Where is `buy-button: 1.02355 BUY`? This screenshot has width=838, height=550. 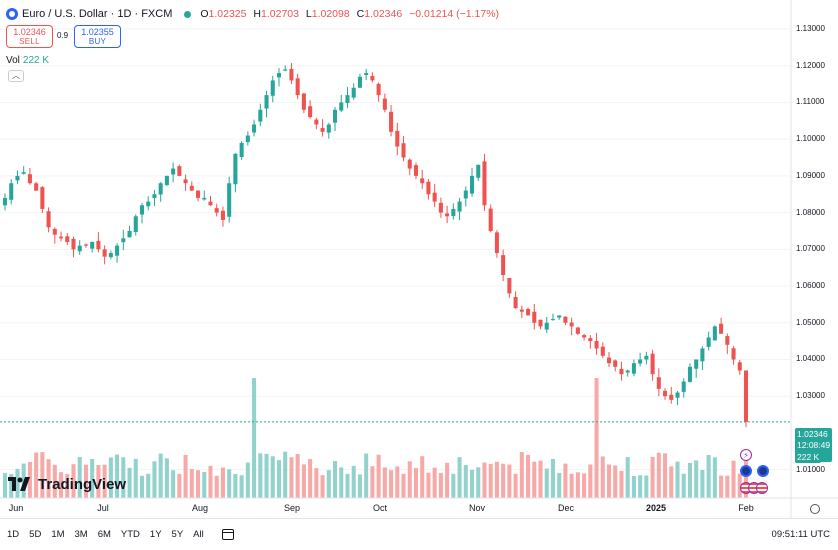
buy-button: 1.02355 BUY is located at coordinates (97, 36).